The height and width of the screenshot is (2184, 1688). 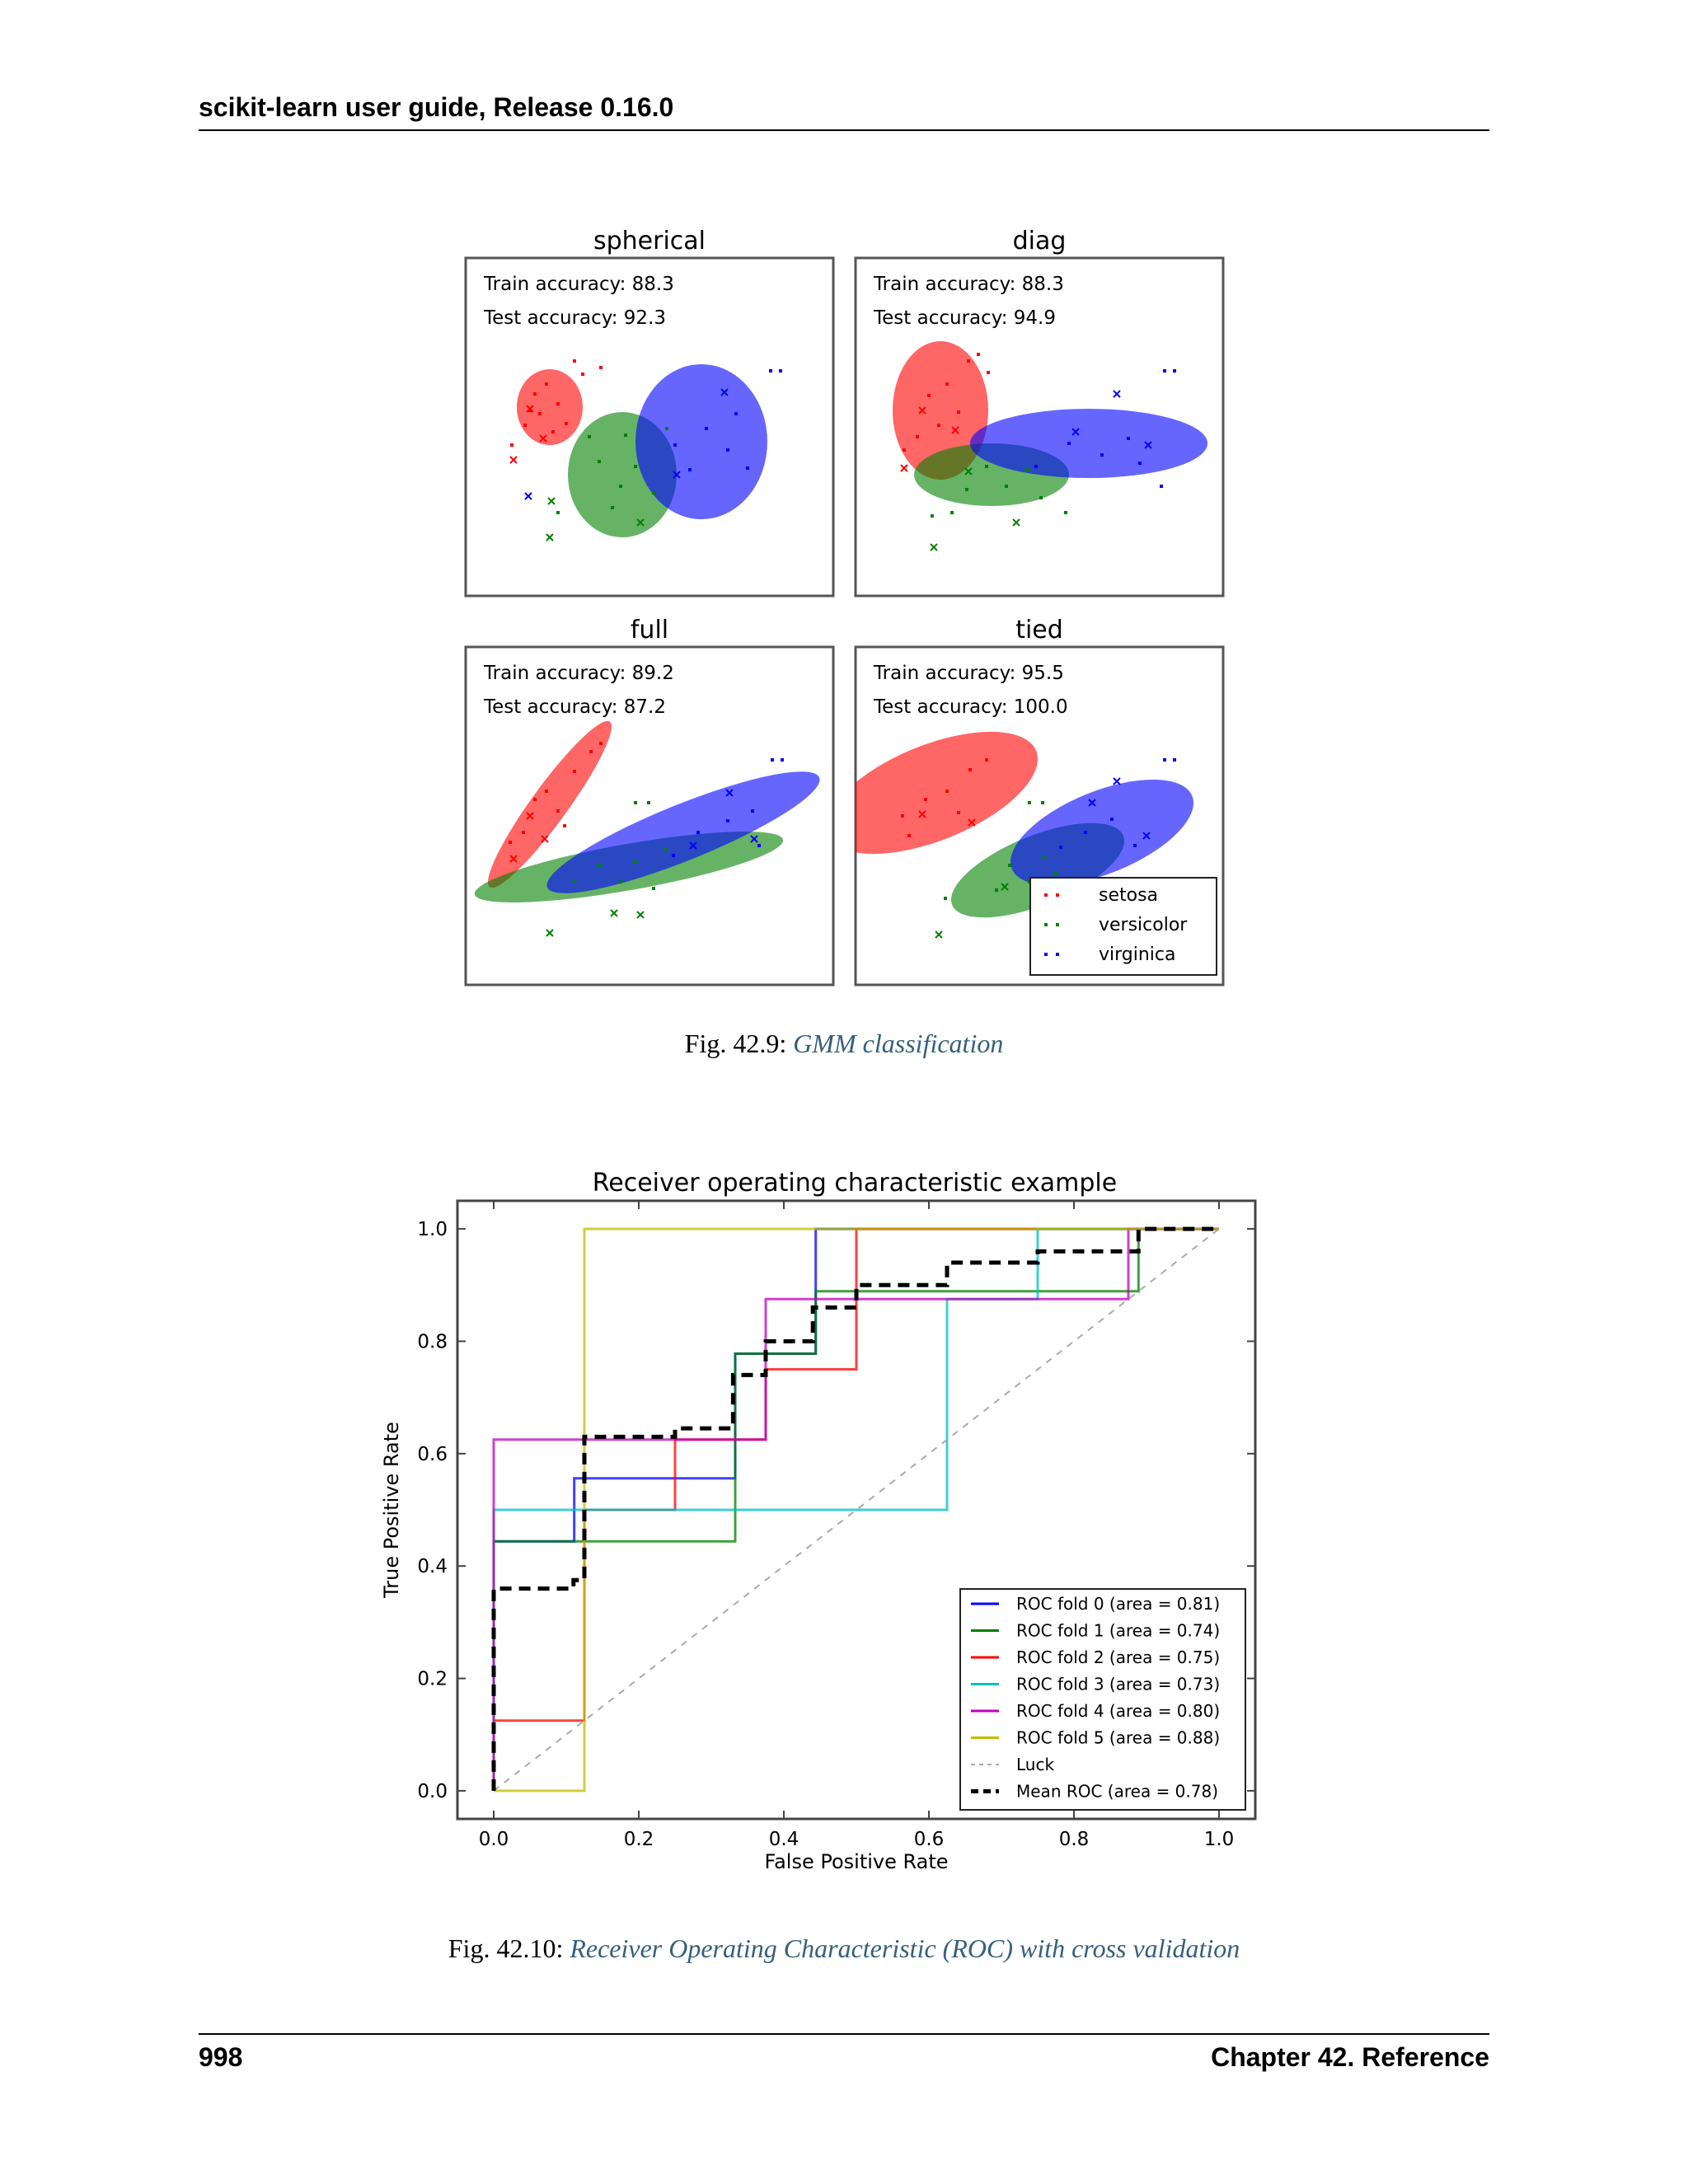 I want to click on gmm-legend: setosa versicolor virginica, so click(x=1123, y=926).